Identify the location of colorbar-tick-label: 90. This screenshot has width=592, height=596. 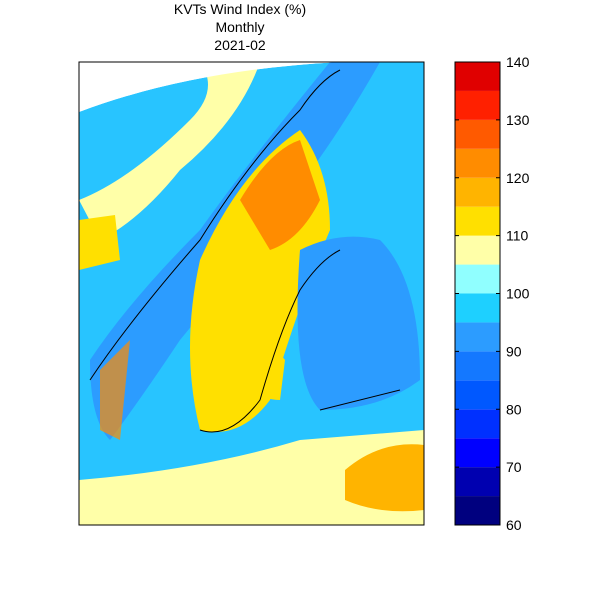
(514, 351).